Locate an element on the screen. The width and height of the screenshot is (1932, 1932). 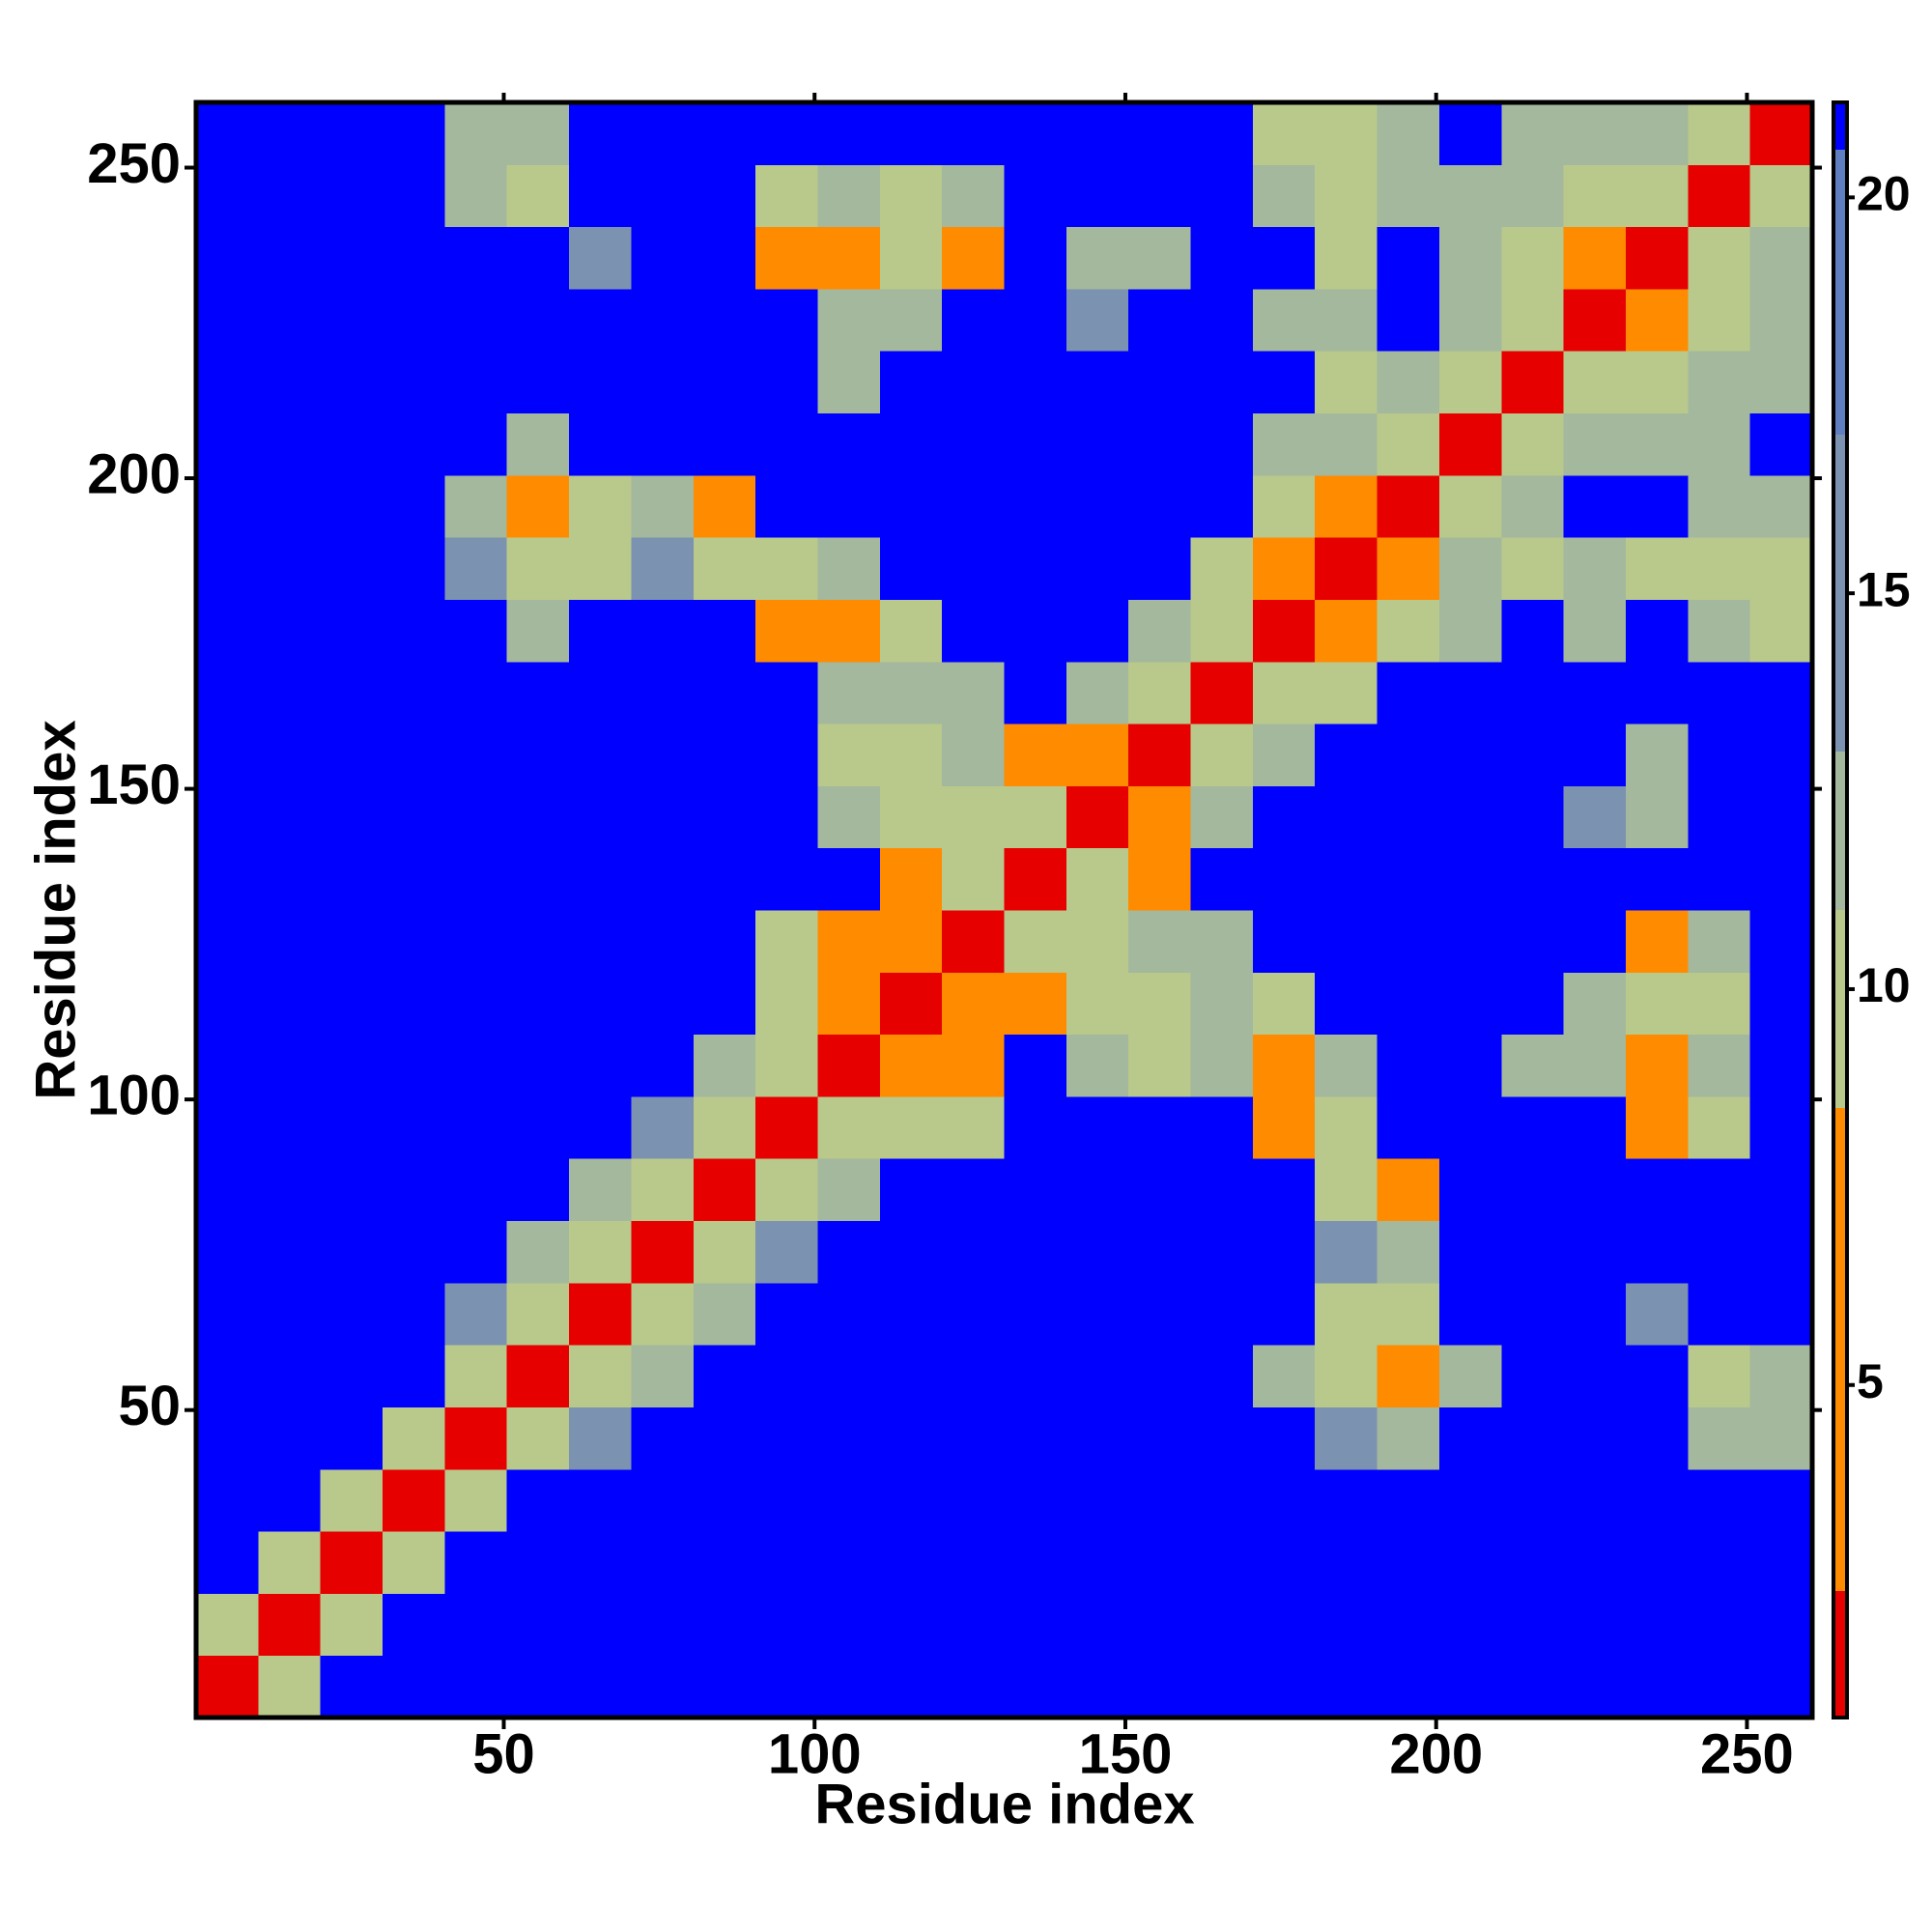
x-tick-label: 200 is located at coordinates (1436, 1753).